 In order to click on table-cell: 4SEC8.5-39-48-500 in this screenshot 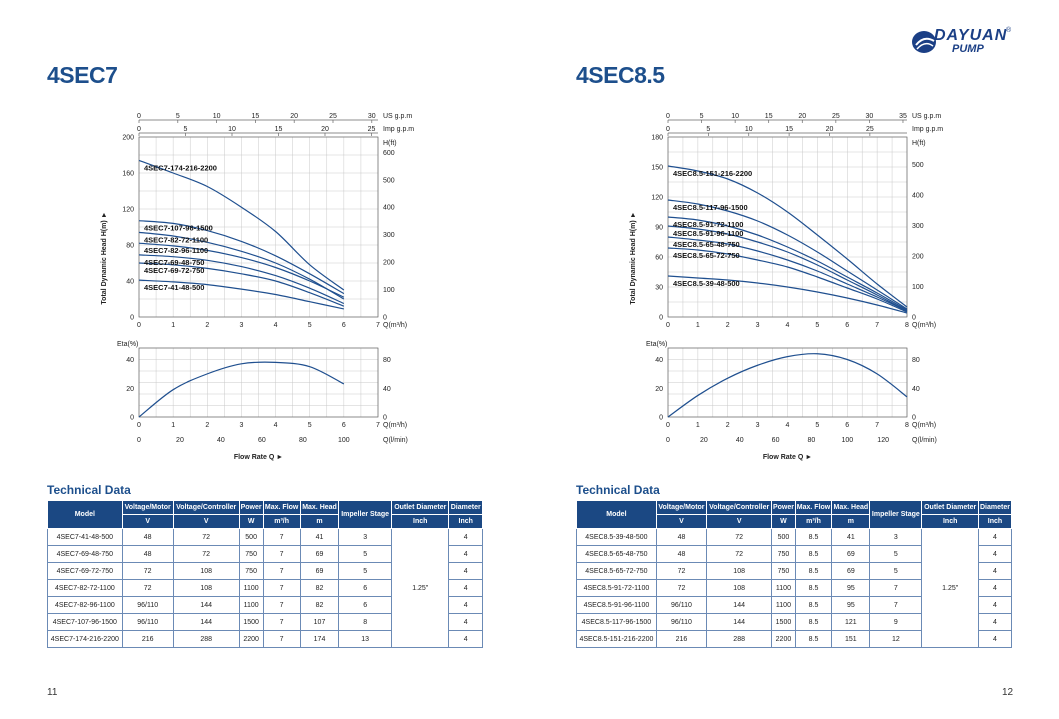, I will do `click(616, 537)`.